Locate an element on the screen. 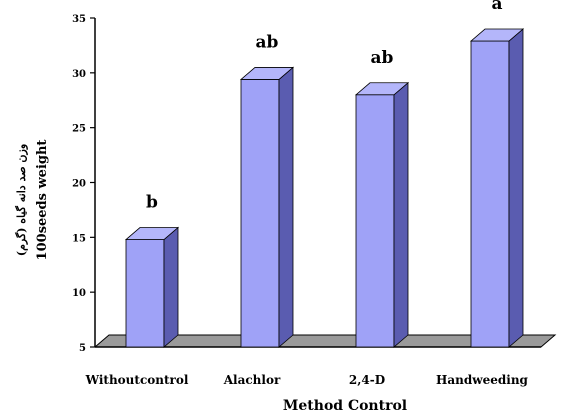  y-tick-label: 15 is located at coordinates (79, 238).